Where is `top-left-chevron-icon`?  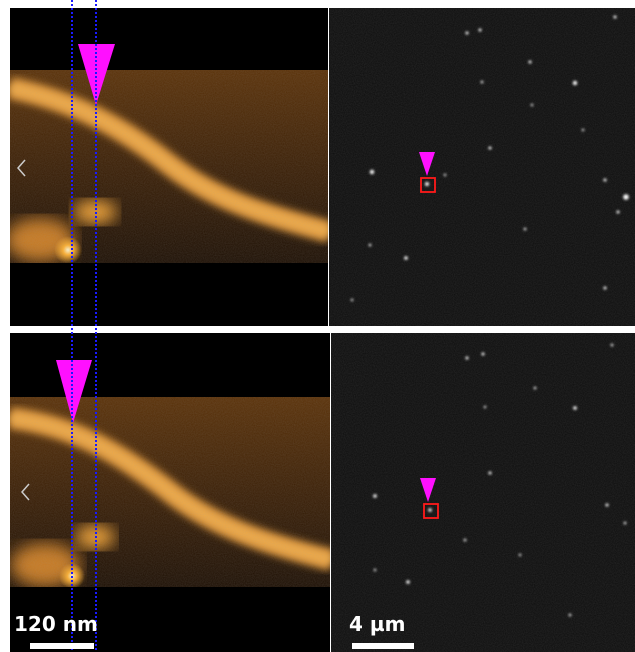
top-left-chevron-icon is located at coordinates (21, 168).